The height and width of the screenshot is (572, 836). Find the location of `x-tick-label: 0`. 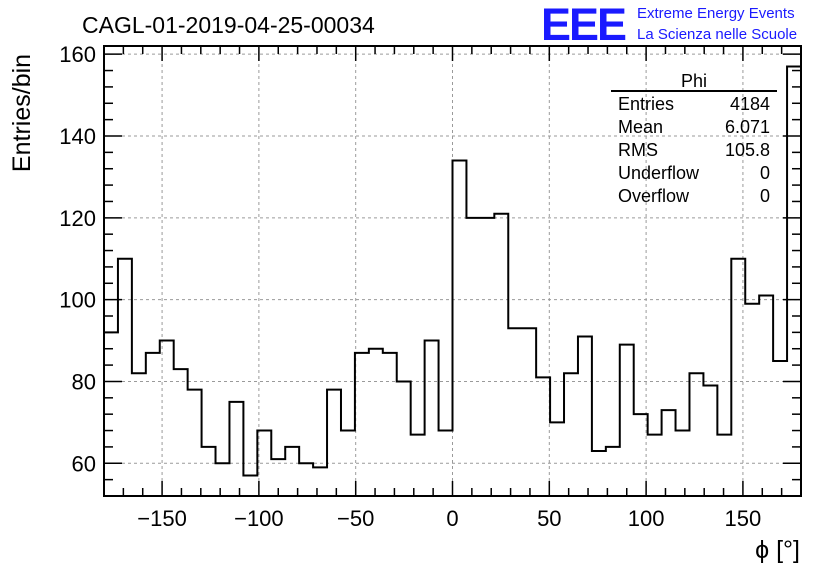

x-tick-label: 0 is located at coordinates (452, 518).